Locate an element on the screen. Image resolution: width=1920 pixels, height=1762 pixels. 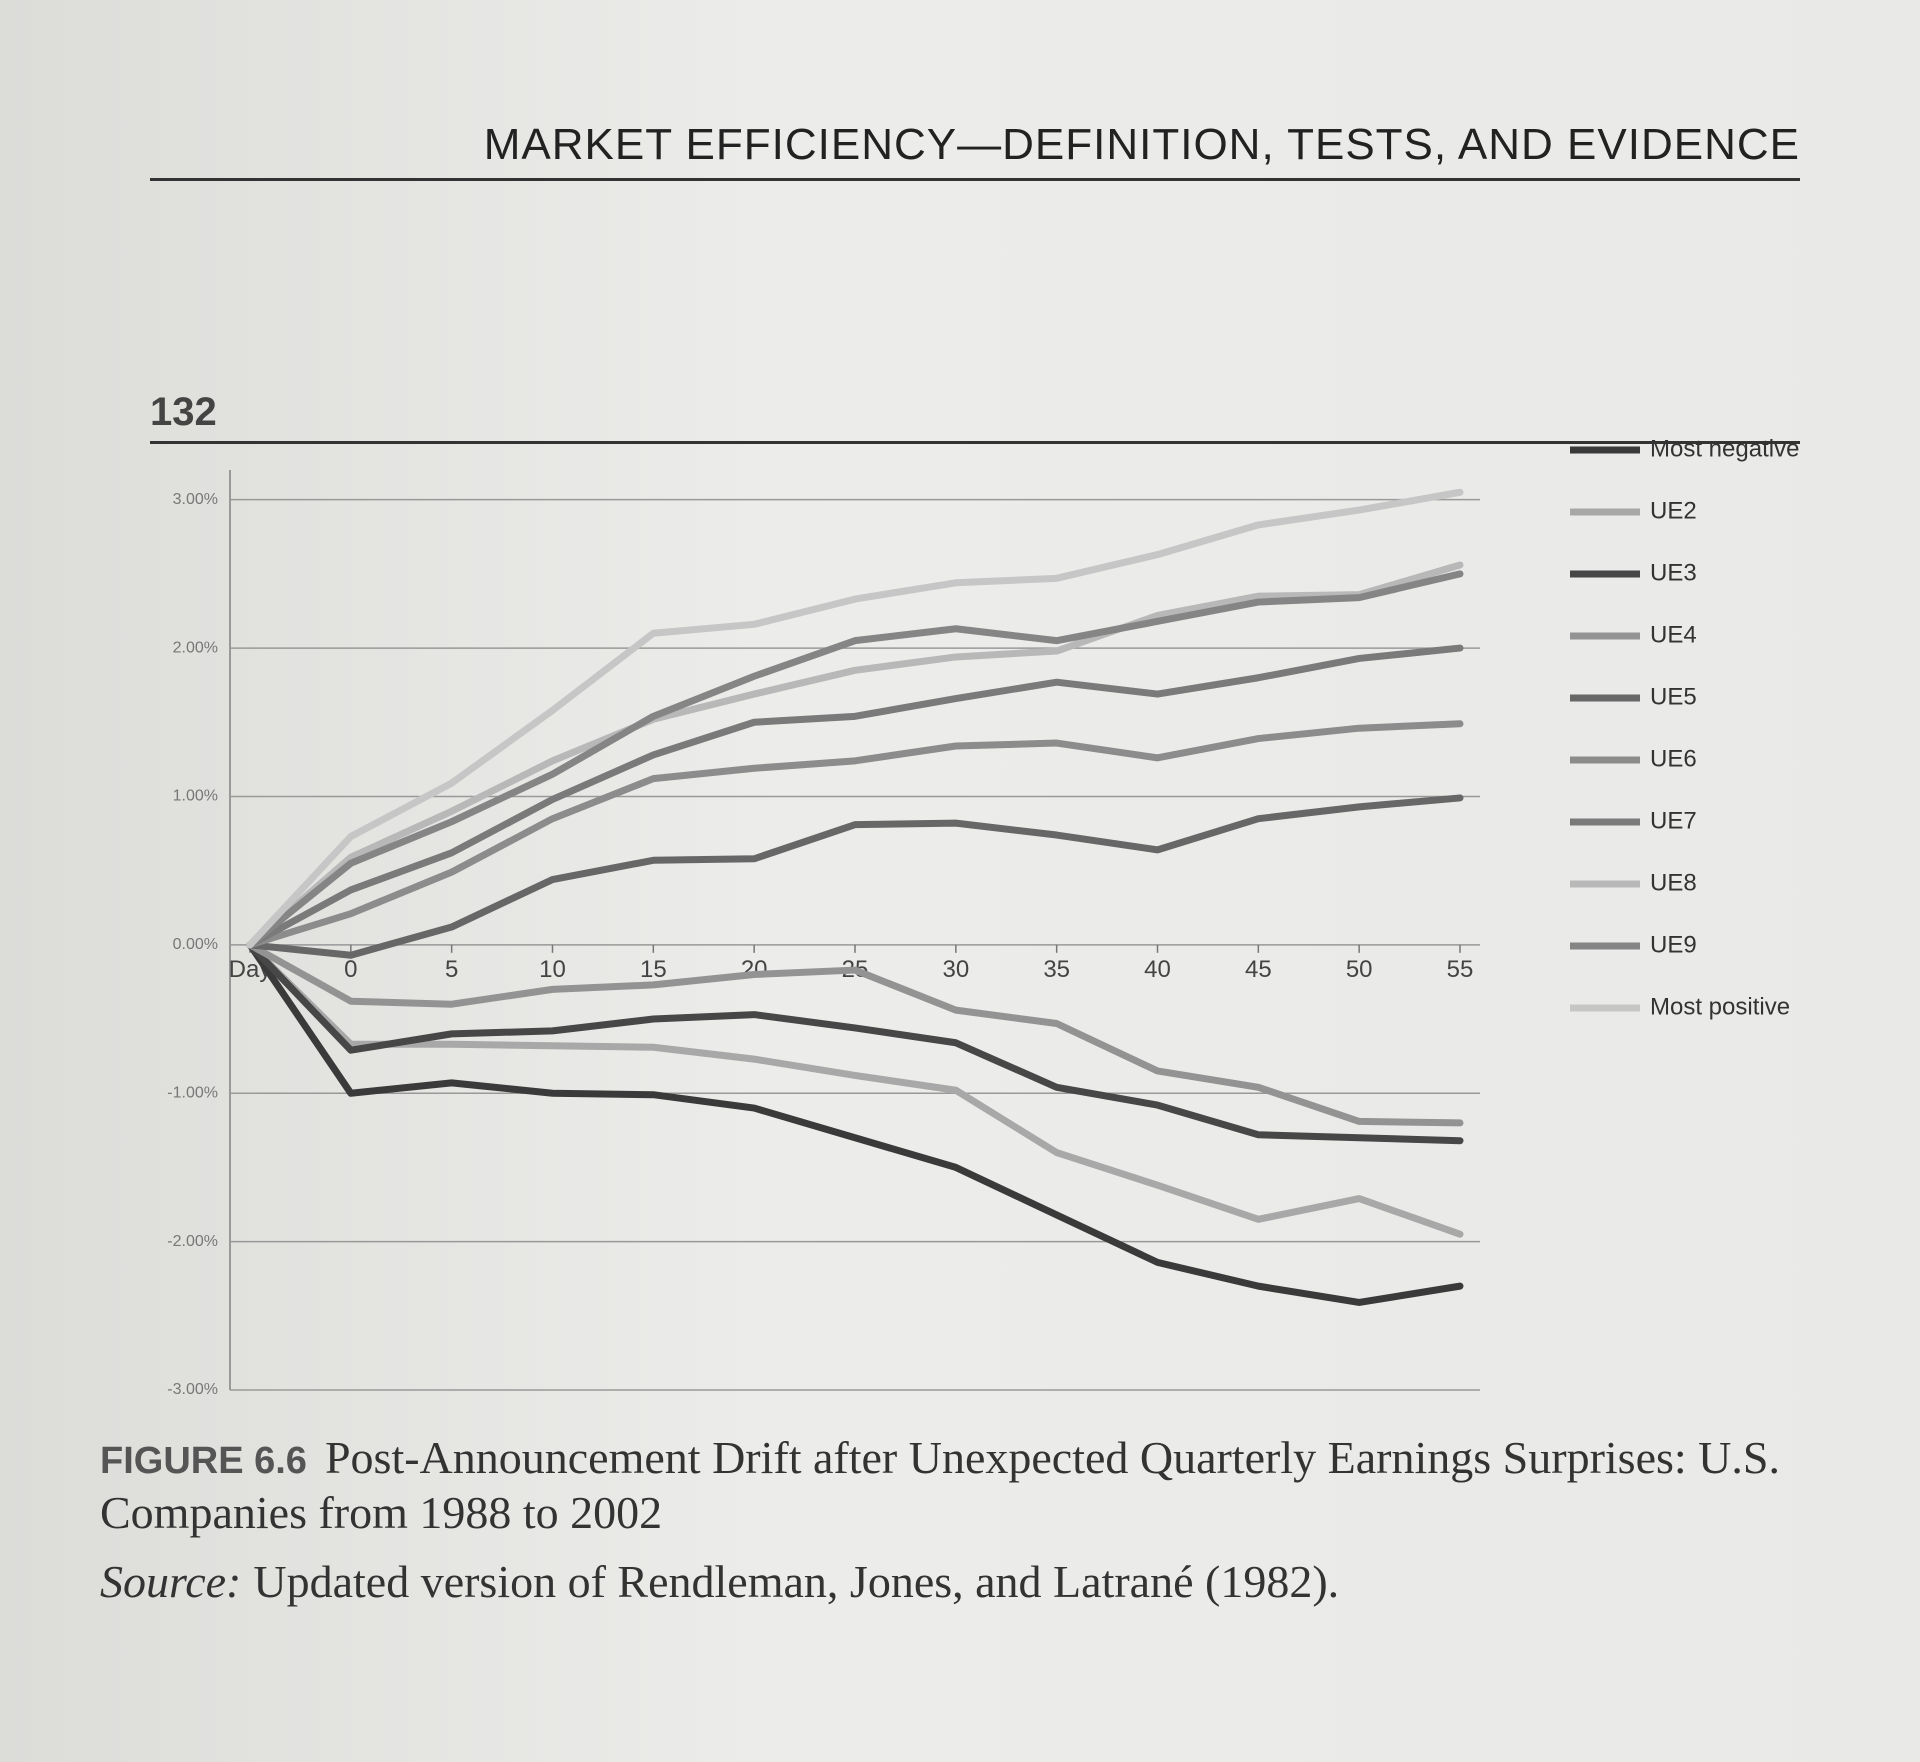
legend-label: UE3 is located at coordinates (1673, 572).